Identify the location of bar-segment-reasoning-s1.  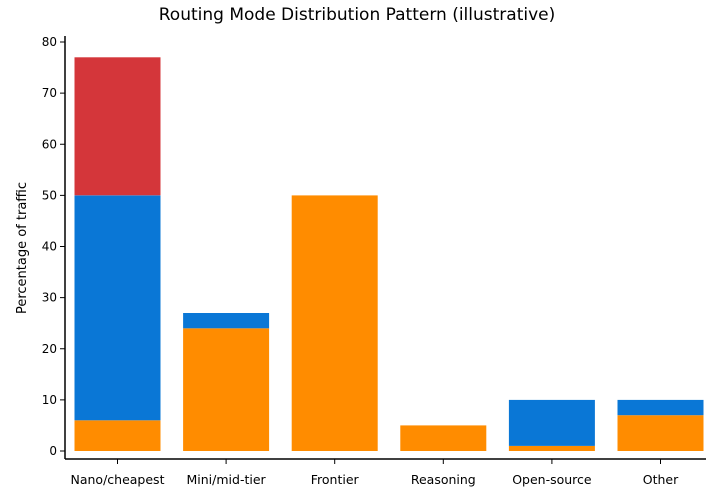
(443, 438).